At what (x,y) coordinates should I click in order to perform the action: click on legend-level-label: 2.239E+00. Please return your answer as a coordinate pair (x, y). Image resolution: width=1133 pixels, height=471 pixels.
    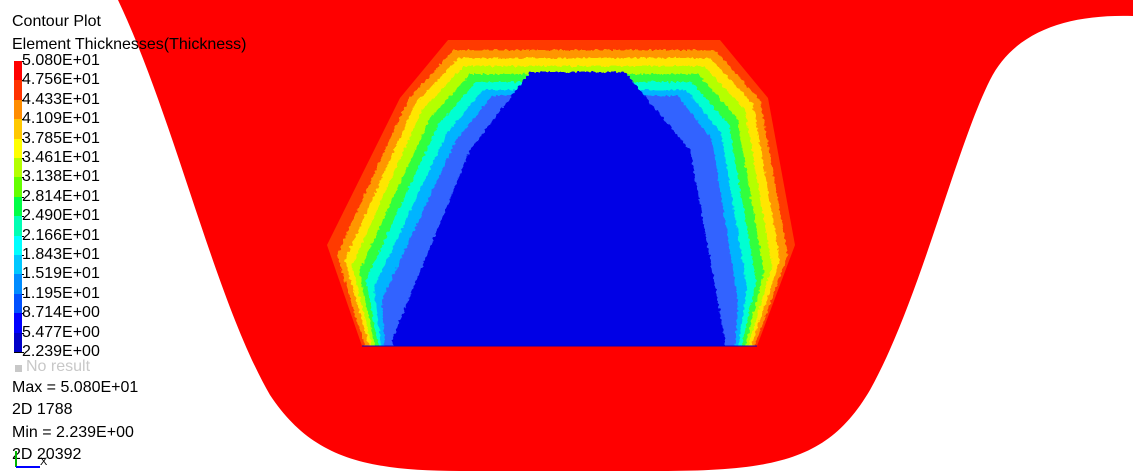
    Looking at the image, I should click on (61, 351).